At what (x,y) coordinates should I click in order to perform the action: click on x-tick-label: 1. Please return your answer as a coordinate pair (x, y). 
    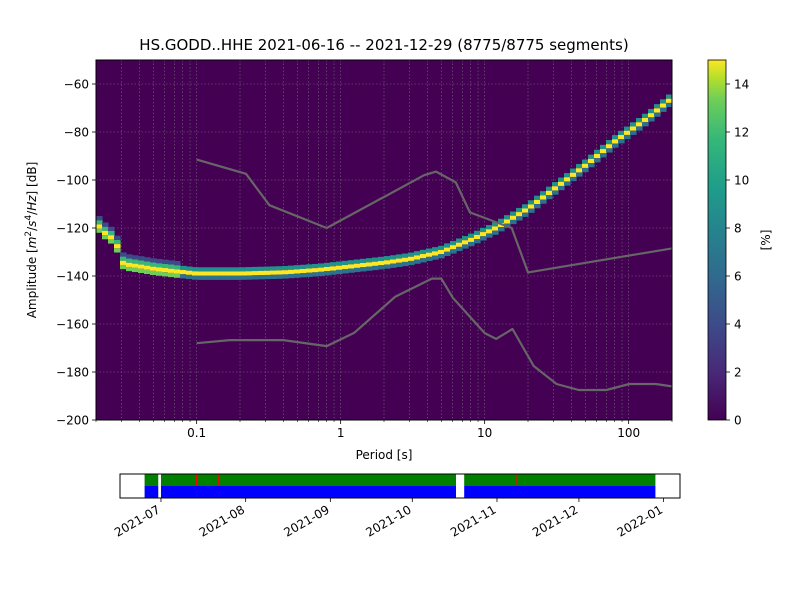
    Looking at the image, I should click on (341, 433).